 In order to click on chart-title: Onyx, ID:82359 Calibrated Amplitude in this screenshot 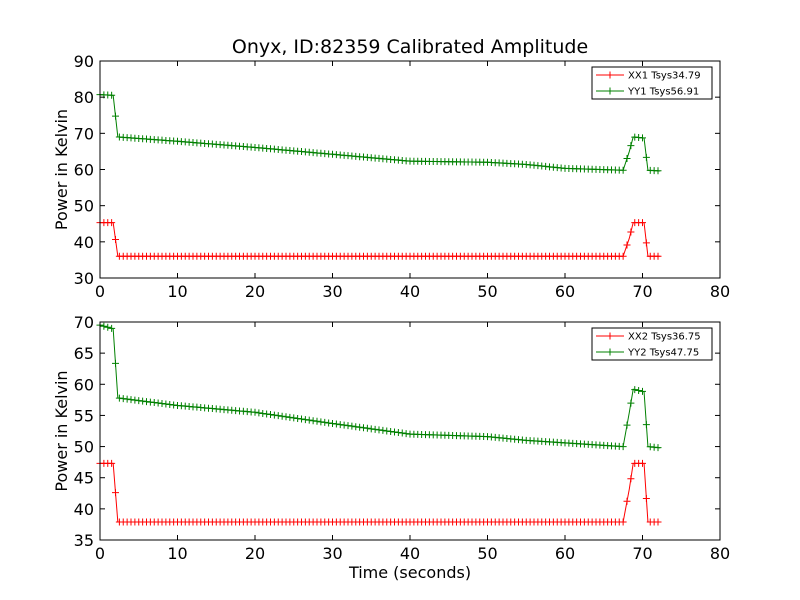, I will do `click(410, 47)`.